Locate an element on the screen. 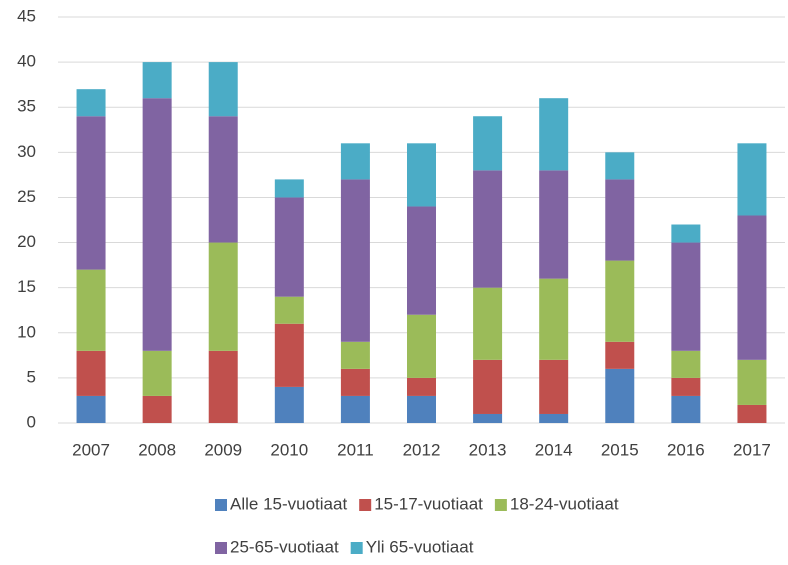 This screenshot has width=788, height=565. x-tick-label: 2009 is located at coordinates (223, 449).